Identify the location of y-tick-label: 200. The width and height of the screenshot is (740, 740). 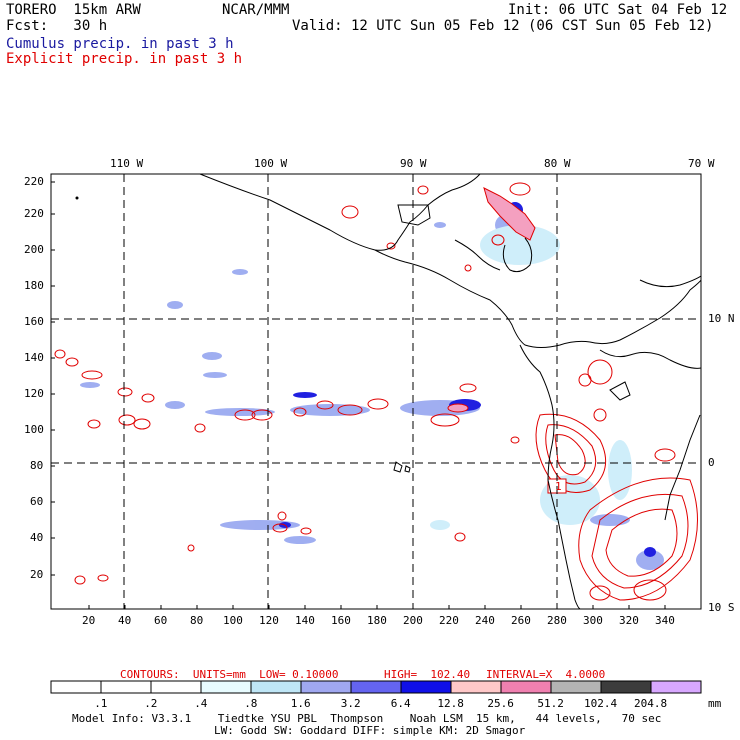
(34, 249).